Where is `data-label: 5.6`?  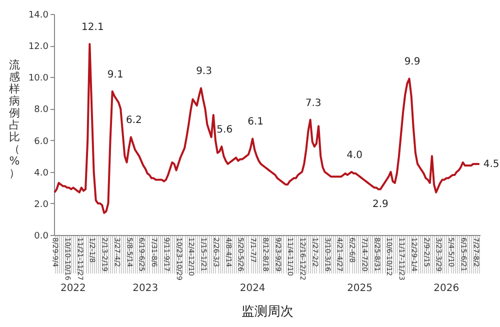 data-label: 5.6 is located at coordinates (224, 130).